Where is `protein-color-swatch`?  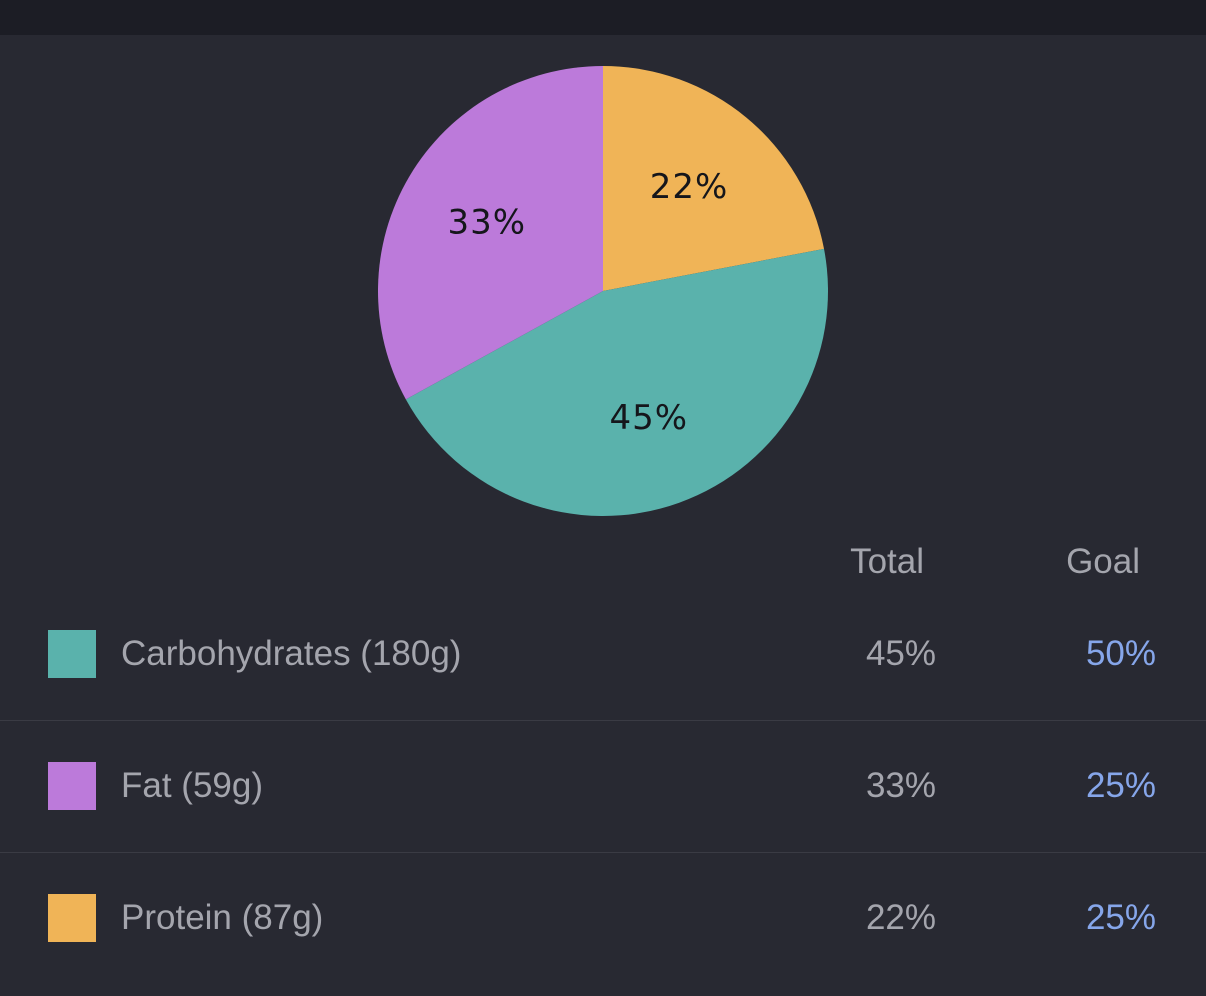 protein-color-swatch is located at coordinates (72, 918).